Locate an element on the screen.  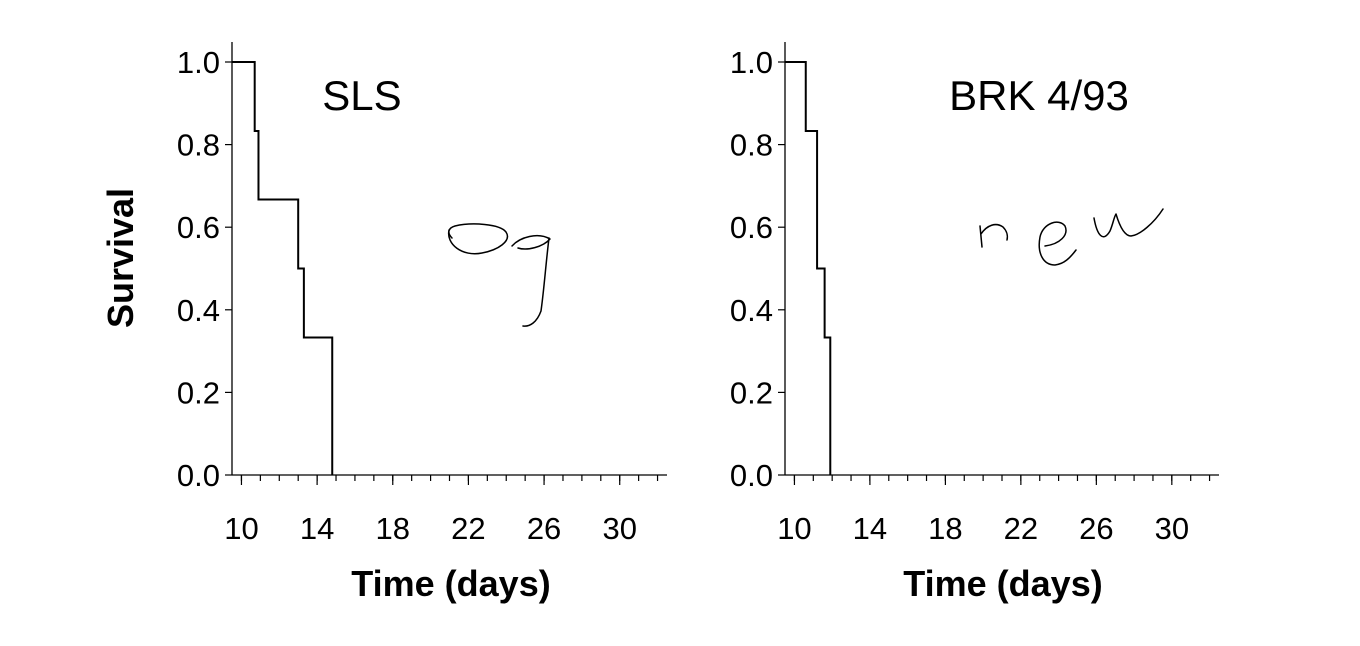
handwritten-annotation-og is located at coordinates (499, 275).